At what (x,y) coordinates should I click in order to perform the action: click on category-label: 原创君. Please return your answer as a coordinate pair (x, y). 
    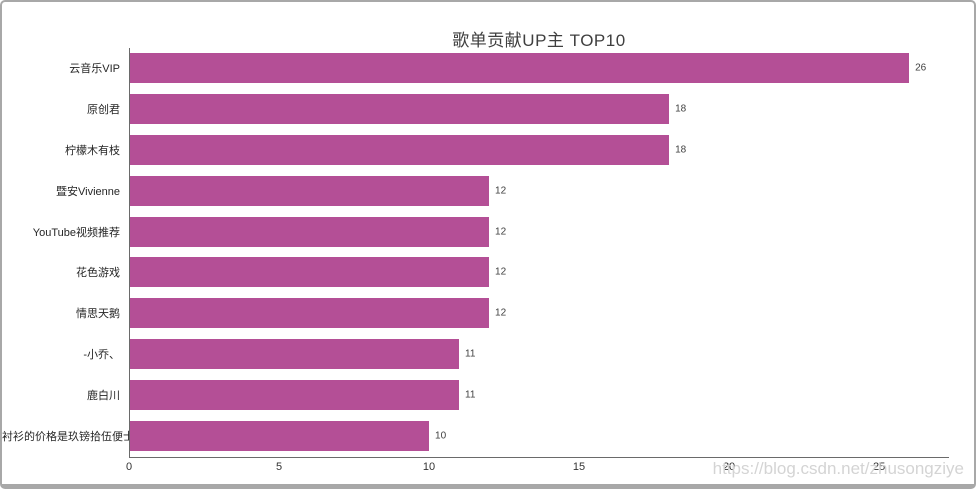
    Looking at the image, I should click on (103, 110).